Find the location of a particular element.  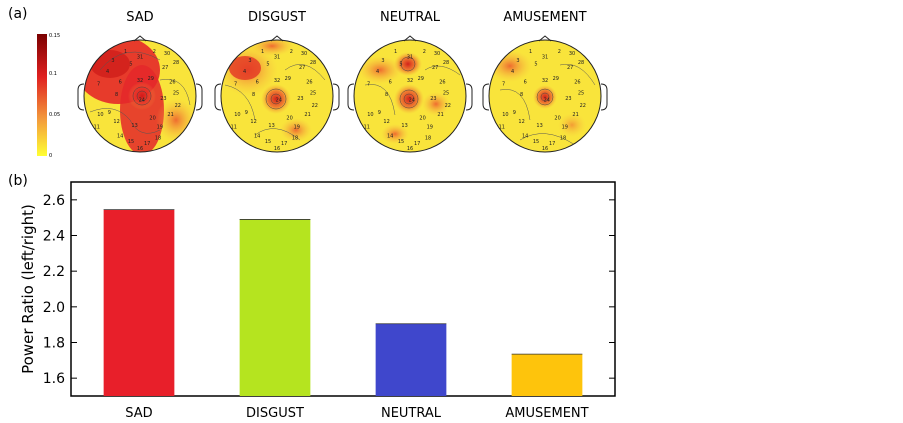

topomap-title: AMUSEMENT is located at coordinates (544, 17).